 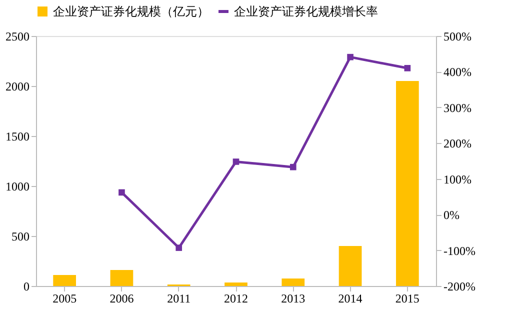 I want to click on y-tick-label: 2500, so click(x=18, y=37).